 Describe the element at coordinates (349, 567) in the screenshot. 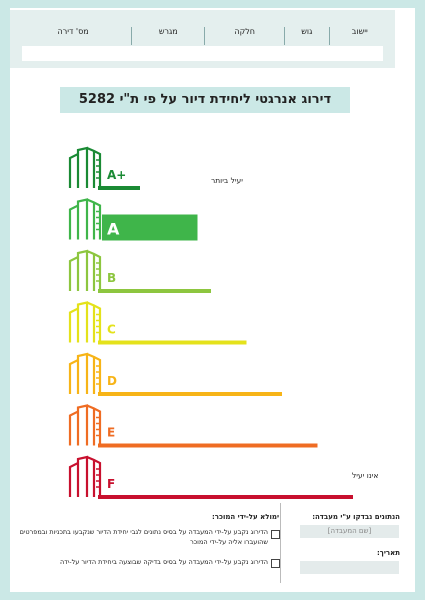

I see `date-field` at that location.